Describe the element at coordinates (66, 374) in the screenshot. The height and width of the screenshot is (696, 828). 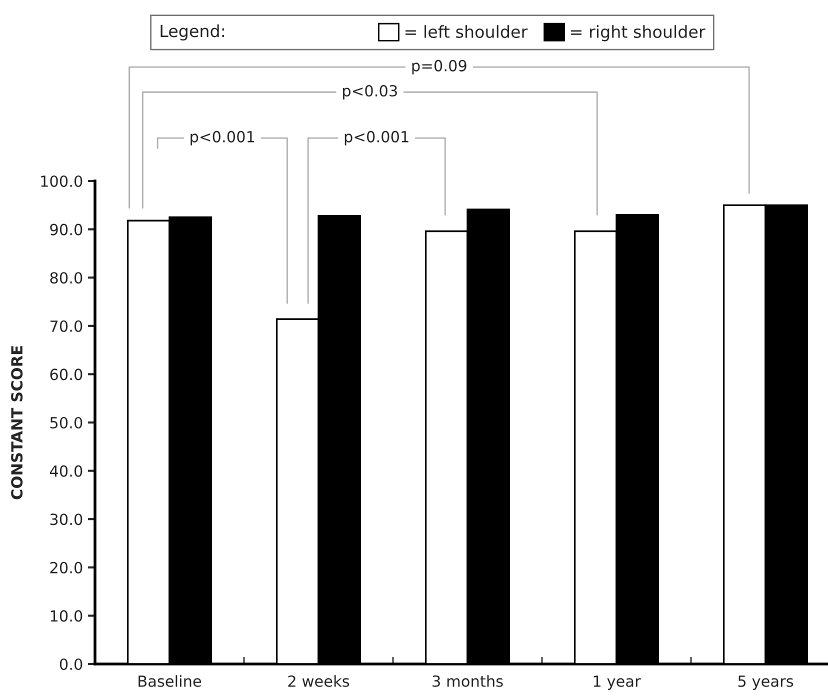
I see `y-tick-label: 60.0` at that location.